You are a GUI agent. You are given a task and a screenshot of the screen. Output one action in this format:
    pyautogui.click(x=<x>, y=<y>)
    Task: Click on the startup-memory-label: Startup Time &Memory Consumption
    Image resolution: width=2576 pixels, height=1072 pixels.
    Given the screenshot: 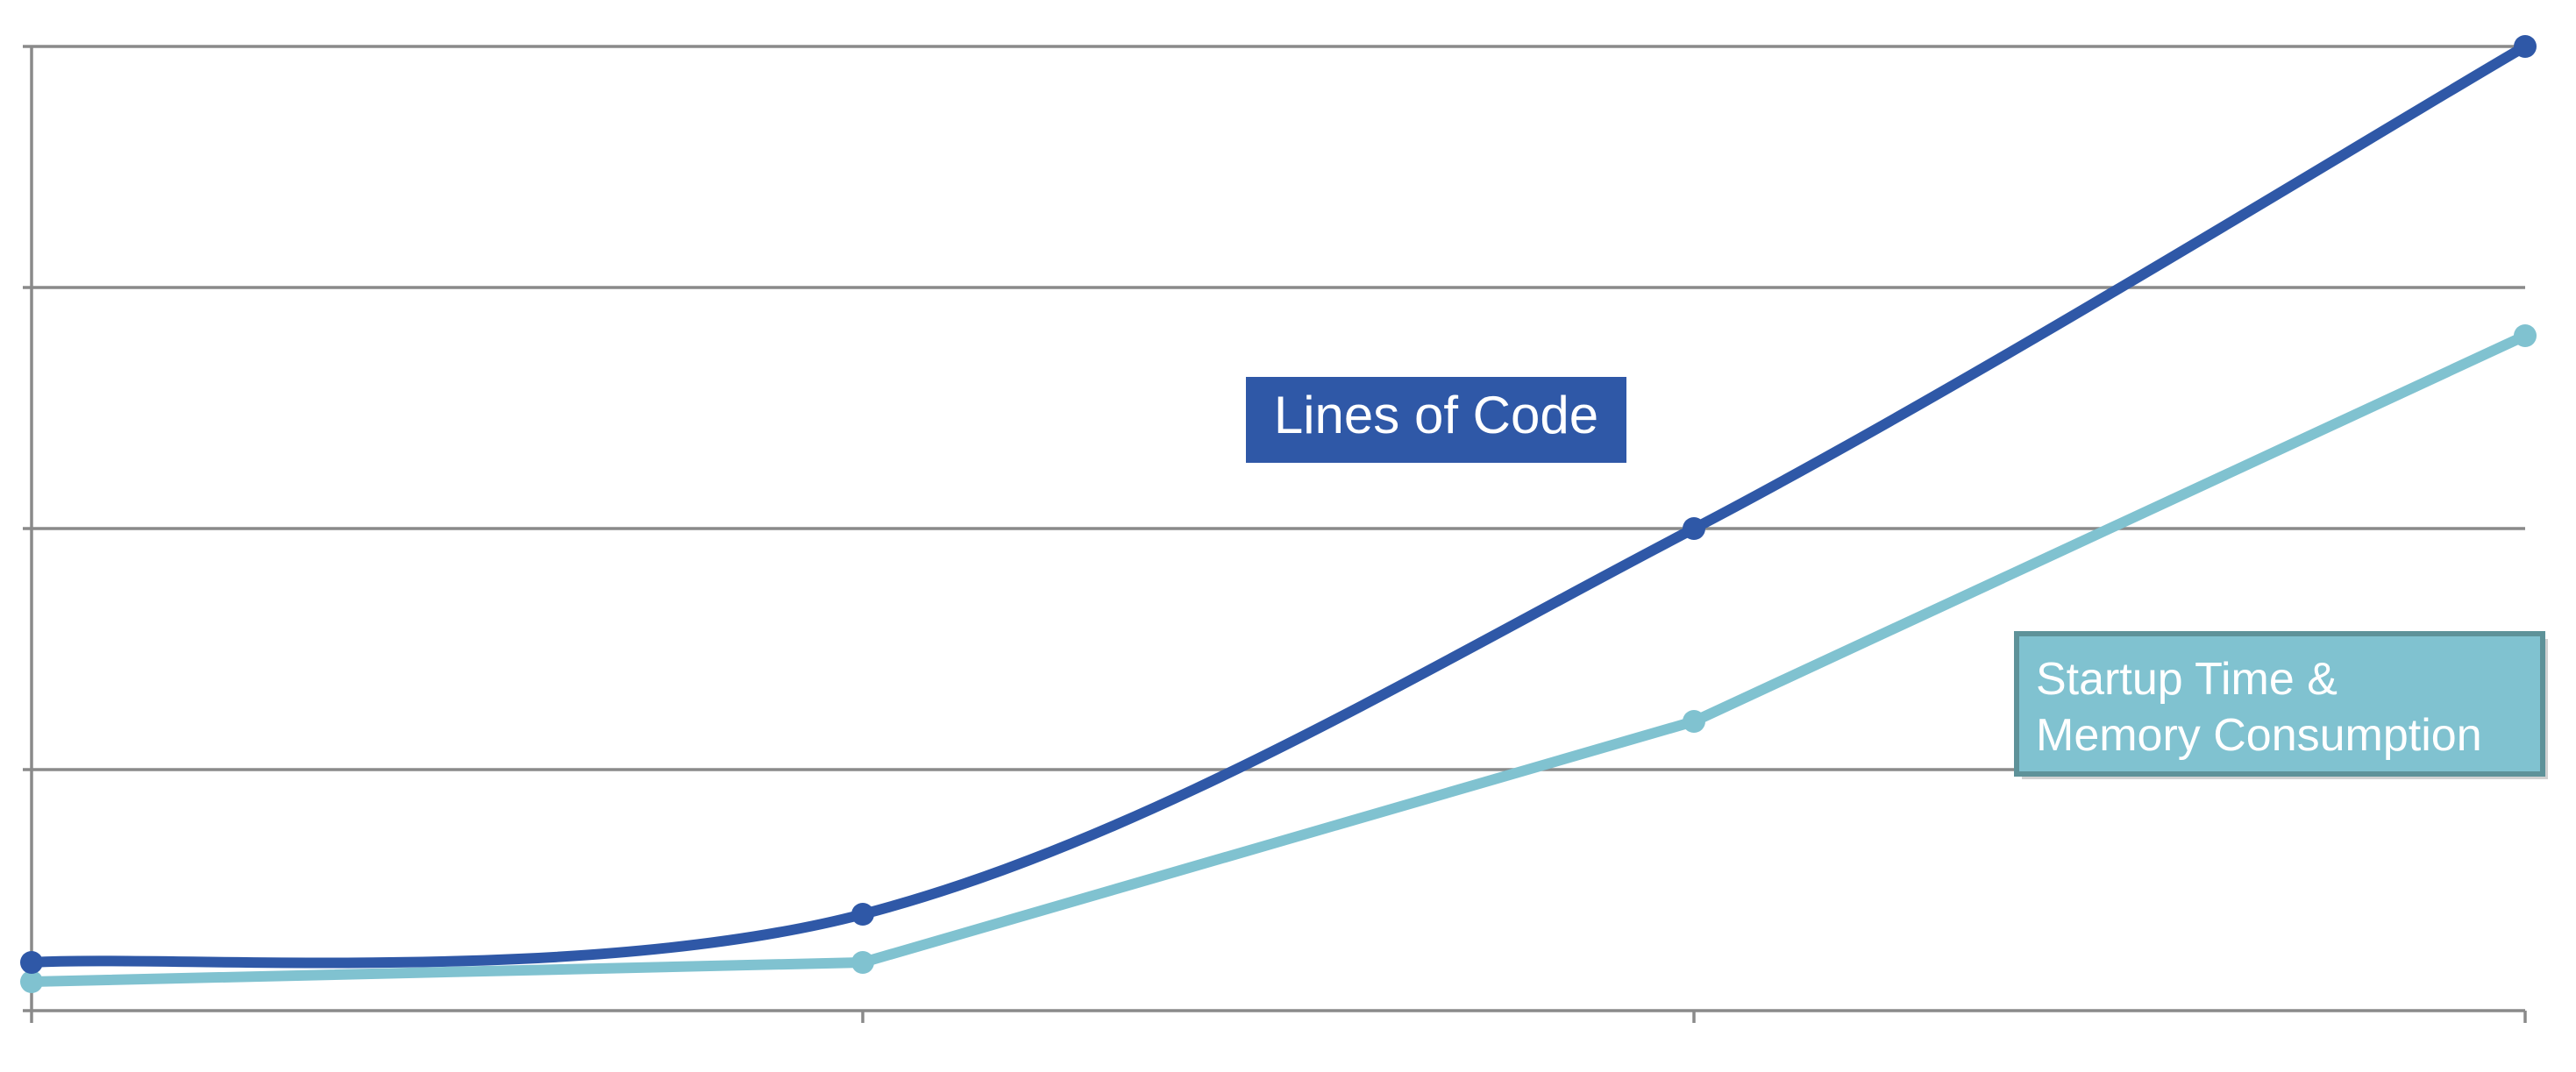 What is the action you would take?
    pyautogui.click(x=2281, y=705)
    